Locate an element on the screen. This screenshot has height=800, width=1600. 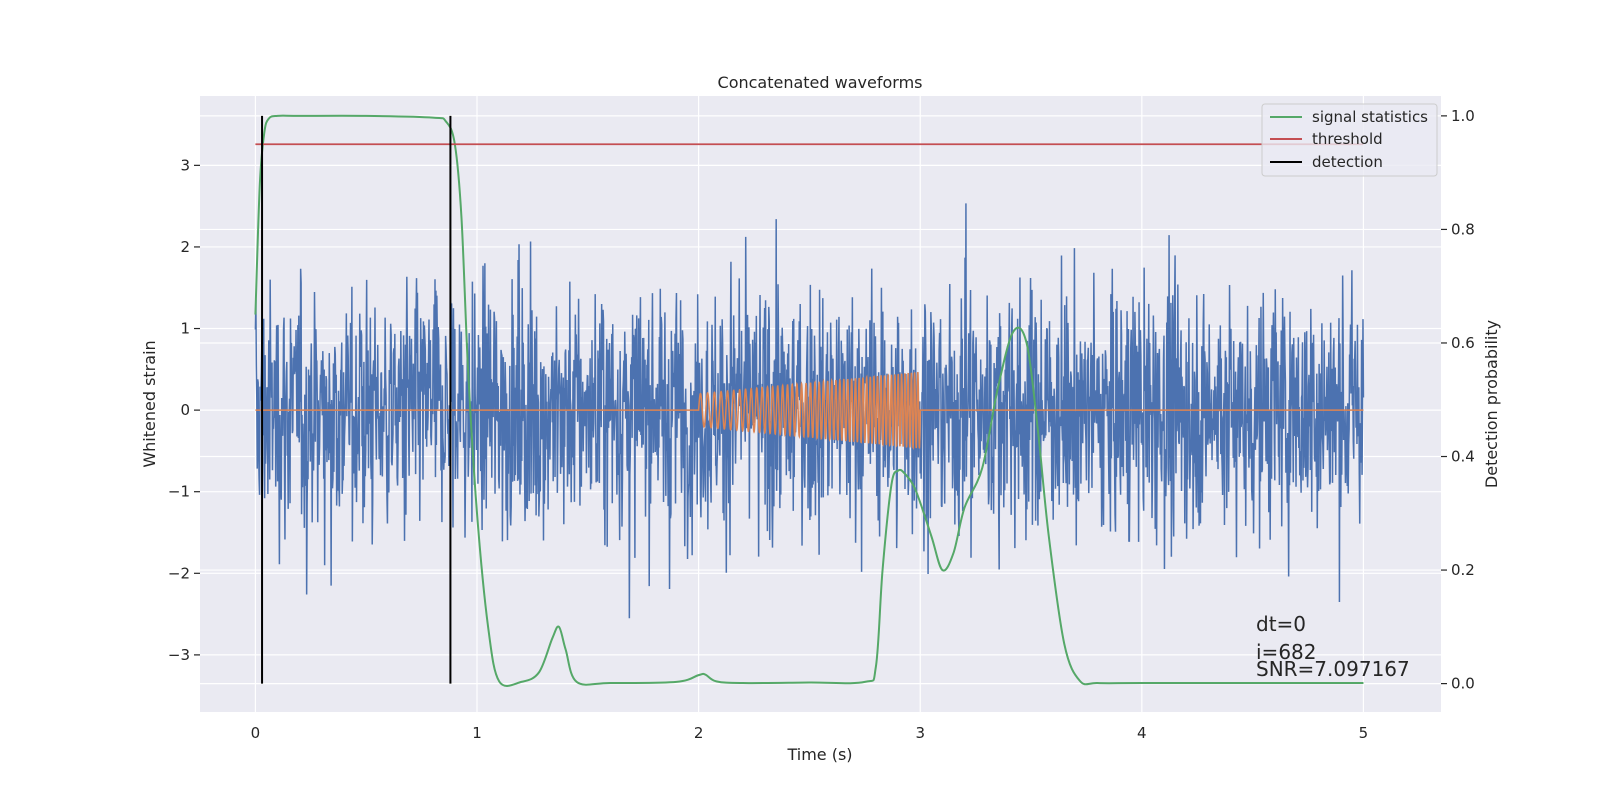
y2-tick-label: 1.0 is located at coordinates (1463, 116).